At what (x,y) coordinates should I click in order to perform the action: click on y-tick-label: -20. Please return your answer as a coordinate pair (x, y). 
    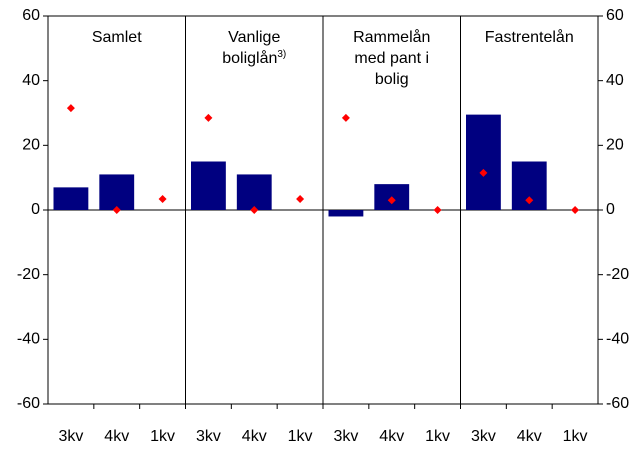
    Looking at the image, I should click on (28, 274).